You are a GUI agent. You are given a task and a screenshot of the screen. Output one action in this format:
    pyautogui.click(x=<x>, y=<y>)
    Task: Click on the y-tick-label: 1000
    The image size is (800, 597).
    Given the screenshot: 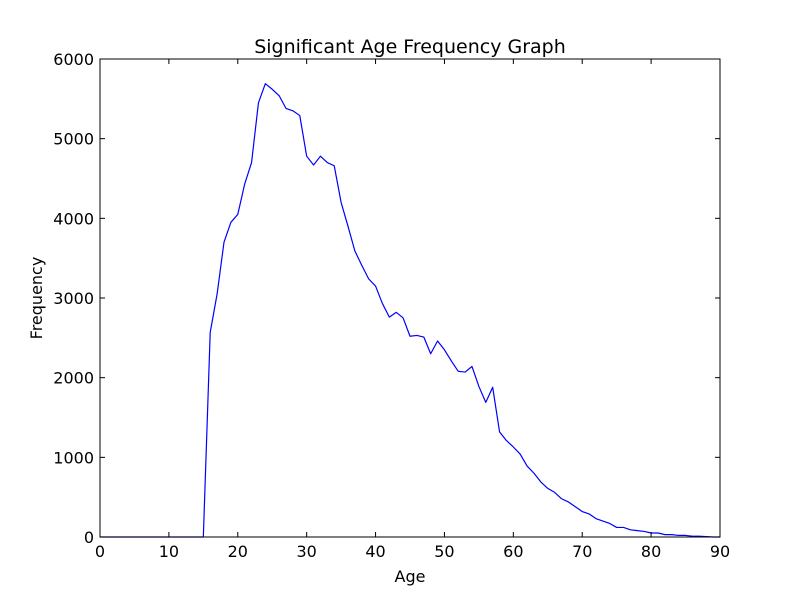 What is the action you would take?
    pyautogui.click(x=73, y=457)
    